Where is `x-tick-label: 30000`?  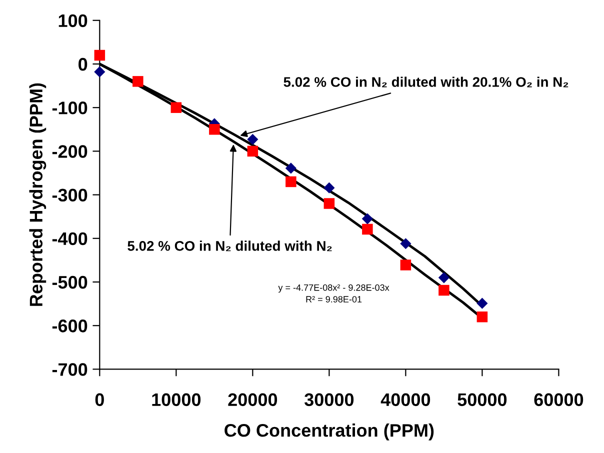 x-tick-label: 30000 is located at coordinates (329, 399).